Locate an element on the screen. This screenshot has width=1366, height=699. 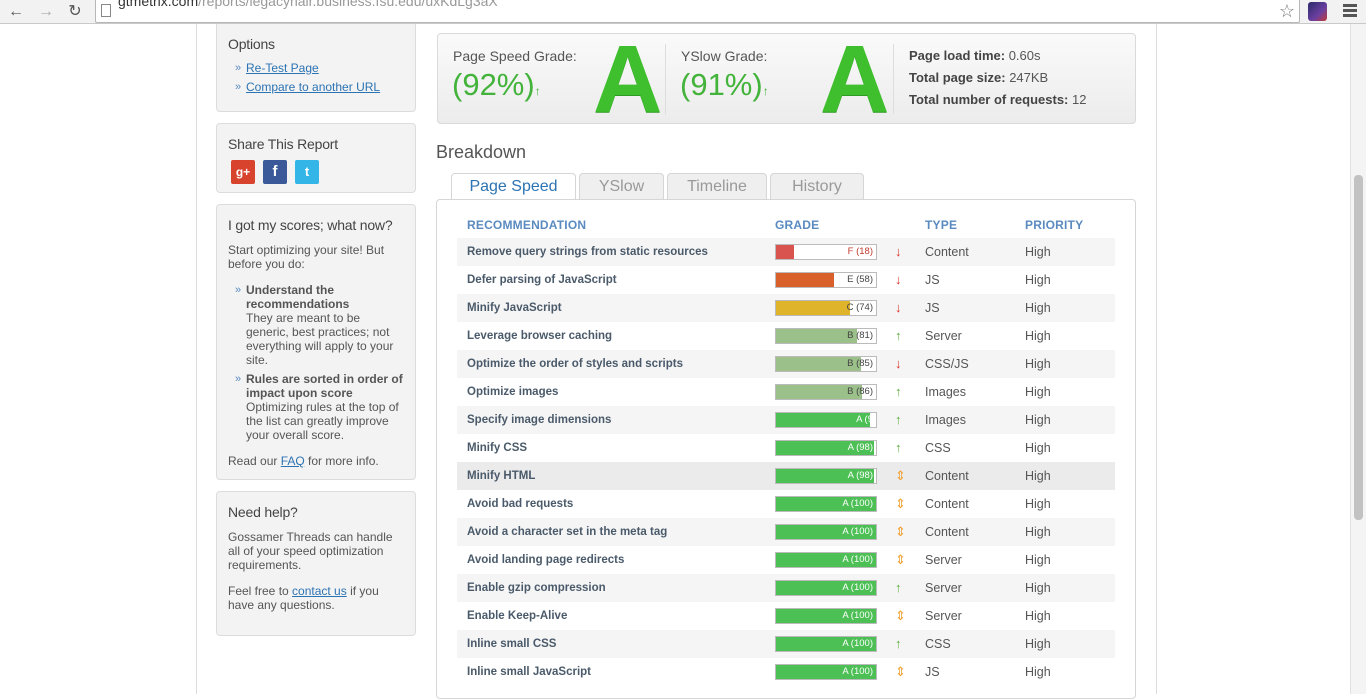
twitter-icon: t is located at coordinates (307, 172).